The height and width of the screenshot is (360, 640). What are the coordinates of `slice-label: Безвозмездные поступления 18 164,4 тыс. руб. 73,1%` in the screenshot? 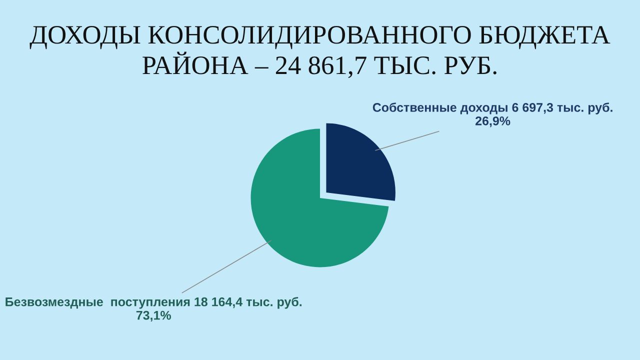 It's located at (154, 309).